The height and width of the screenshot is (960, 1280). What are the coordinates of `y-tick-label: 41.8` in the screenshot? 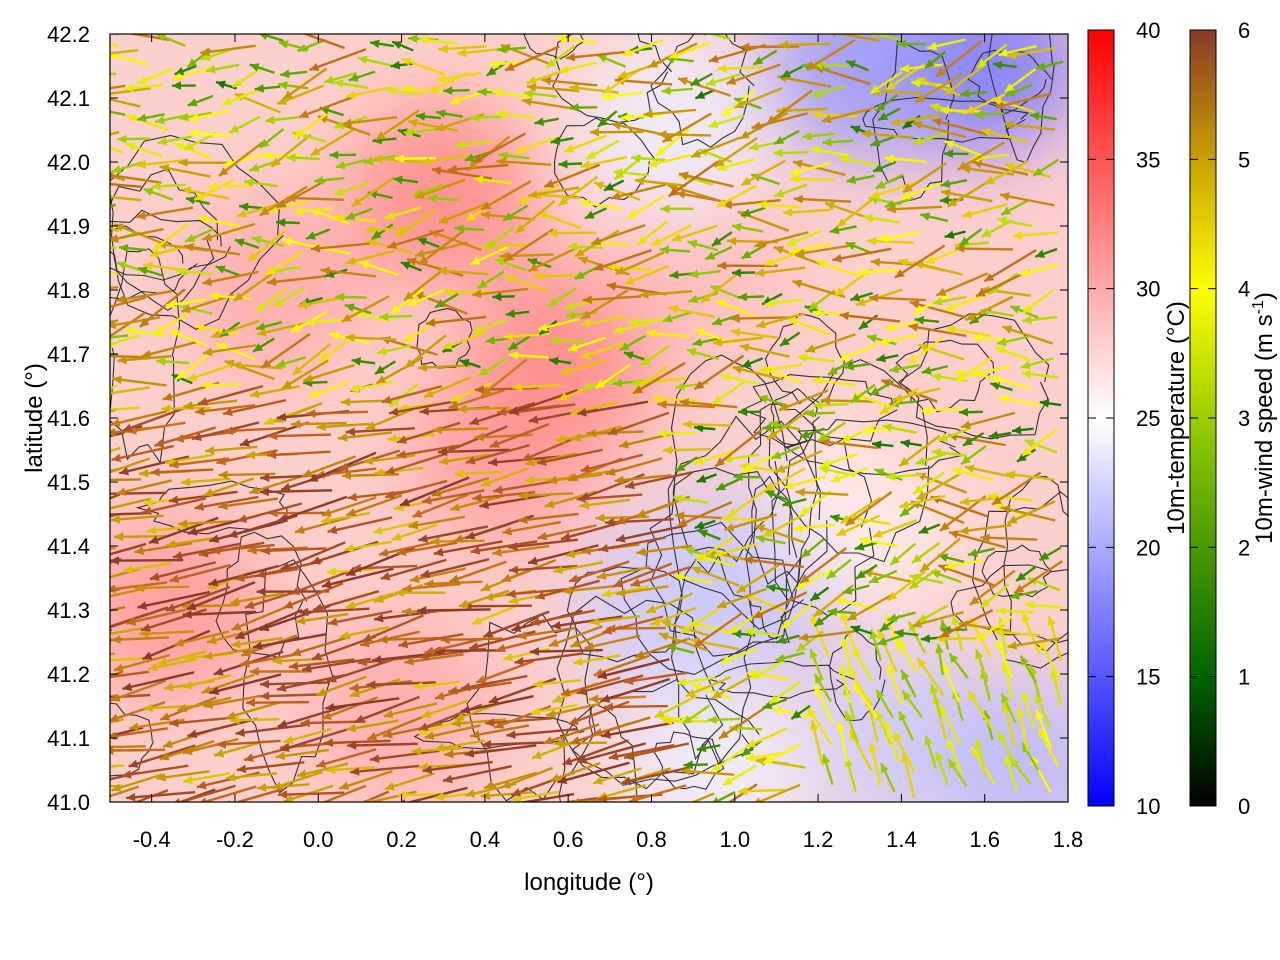 It's located at (68, 290).